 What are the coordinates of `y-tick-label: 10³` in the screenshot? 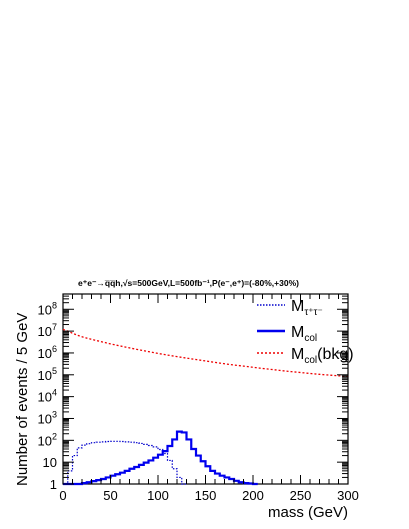 It's located at (47, 417).